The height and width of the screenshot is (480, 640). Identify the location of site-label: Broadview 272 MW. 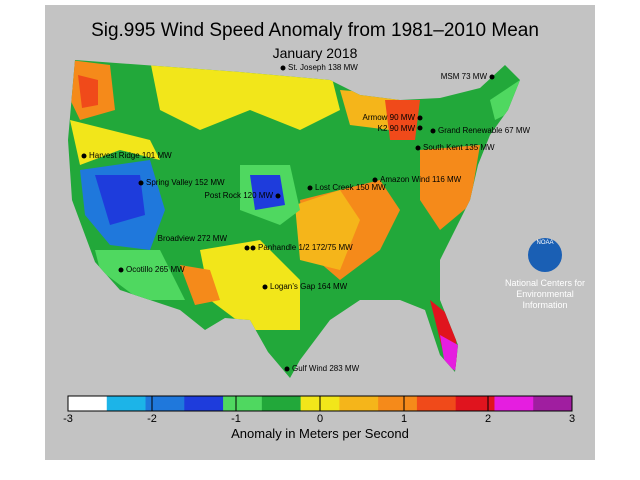
(193, 238).